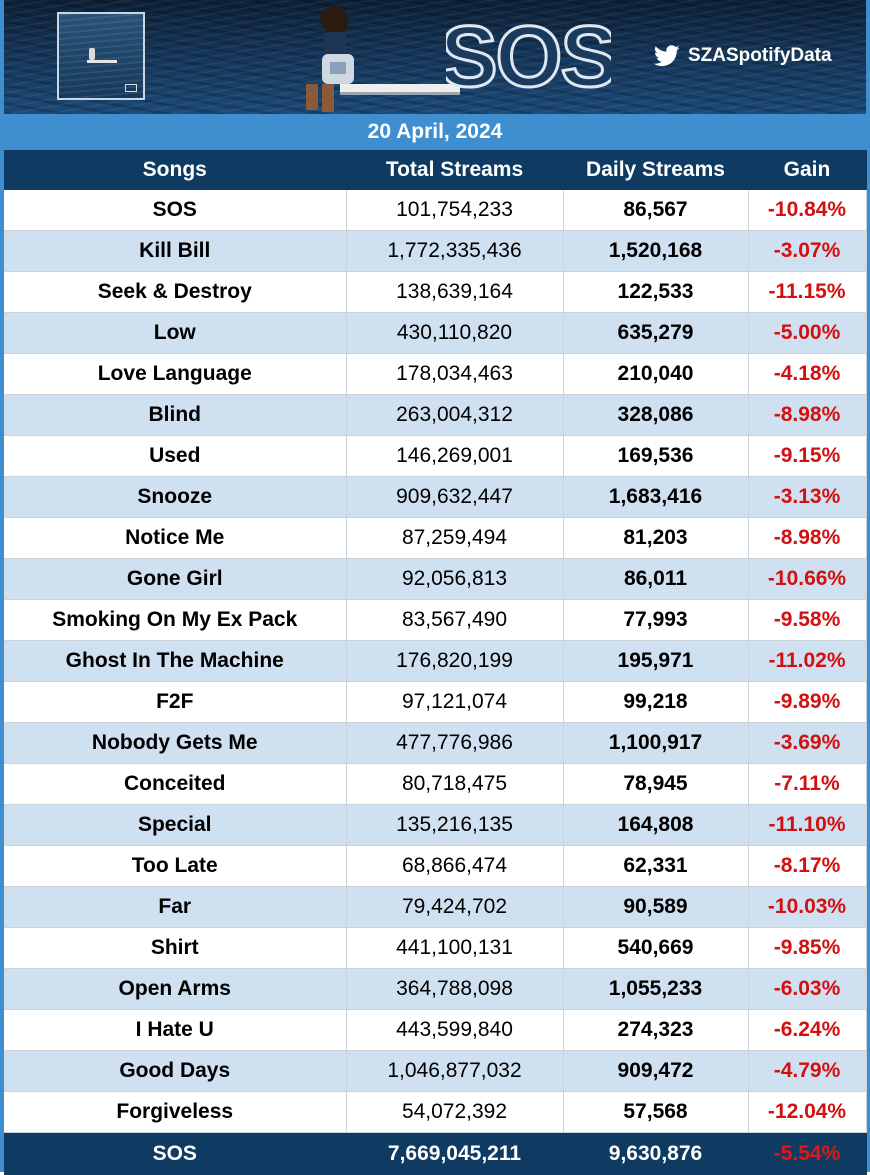 The image size is (870, 1175). I want to click on song-cell: Seek & Destroy, so click(175, 292).